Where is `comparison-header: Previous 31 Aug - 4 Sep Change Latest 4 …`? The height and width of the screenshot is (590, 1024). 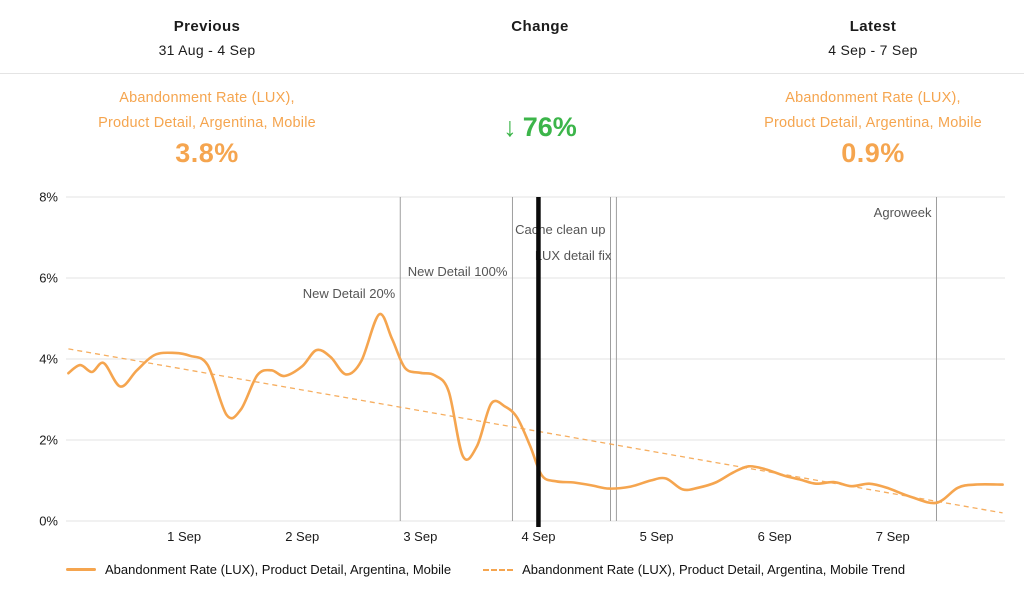 comparison-header: Previous 31 Aug - 4 Sep Change Latest 4 … is located at coordinates (512, 36).